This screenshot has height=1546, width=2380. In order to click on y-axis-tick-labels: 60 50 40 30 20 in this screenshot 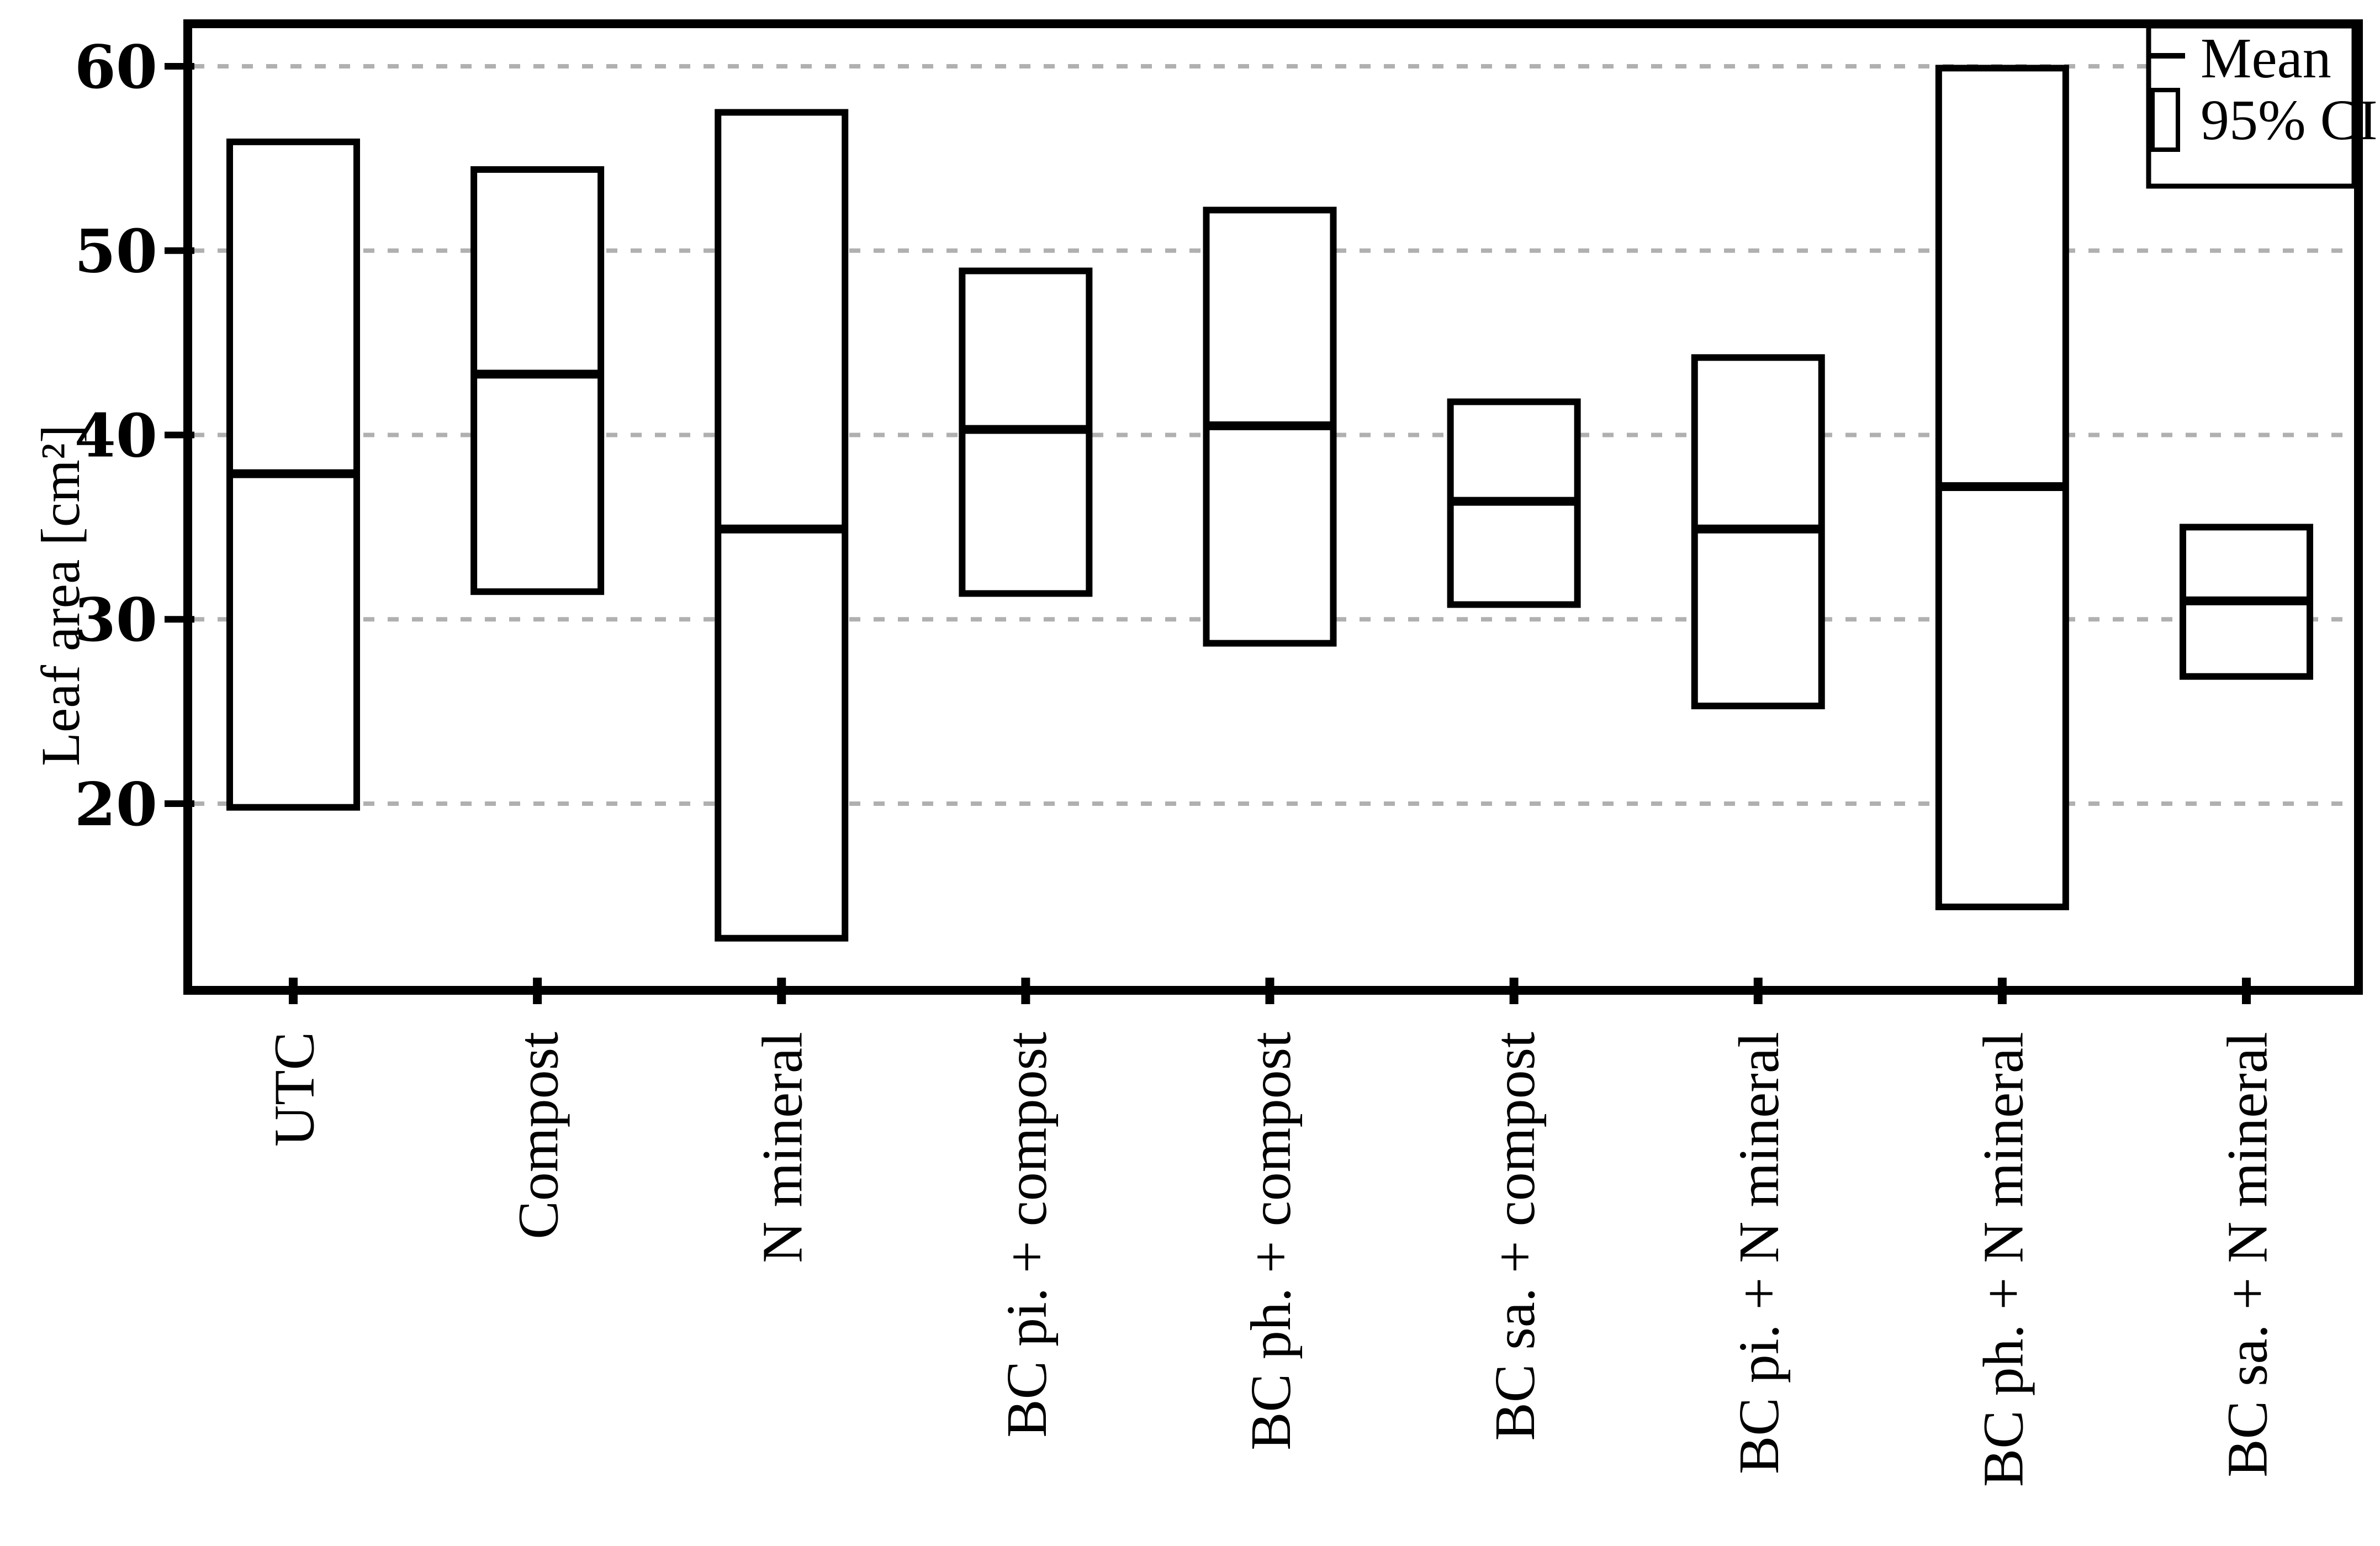, I will do `click(116, 436)`.